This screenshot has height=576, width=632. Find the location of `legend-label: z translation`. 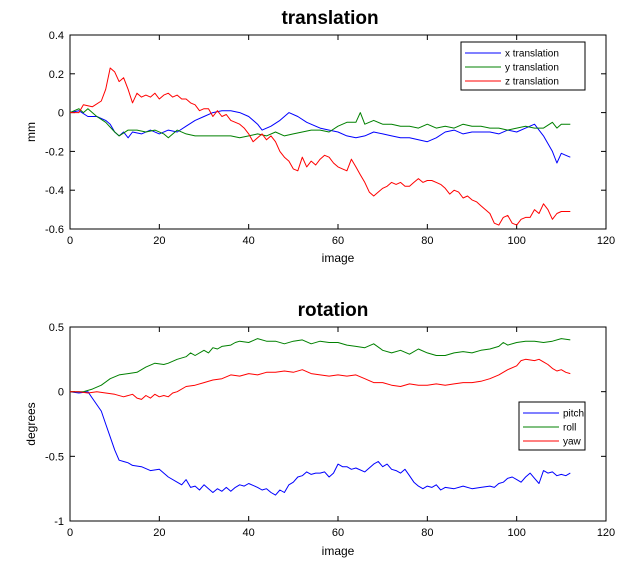

legend-label: z translation is located at coordinates (532, 82).